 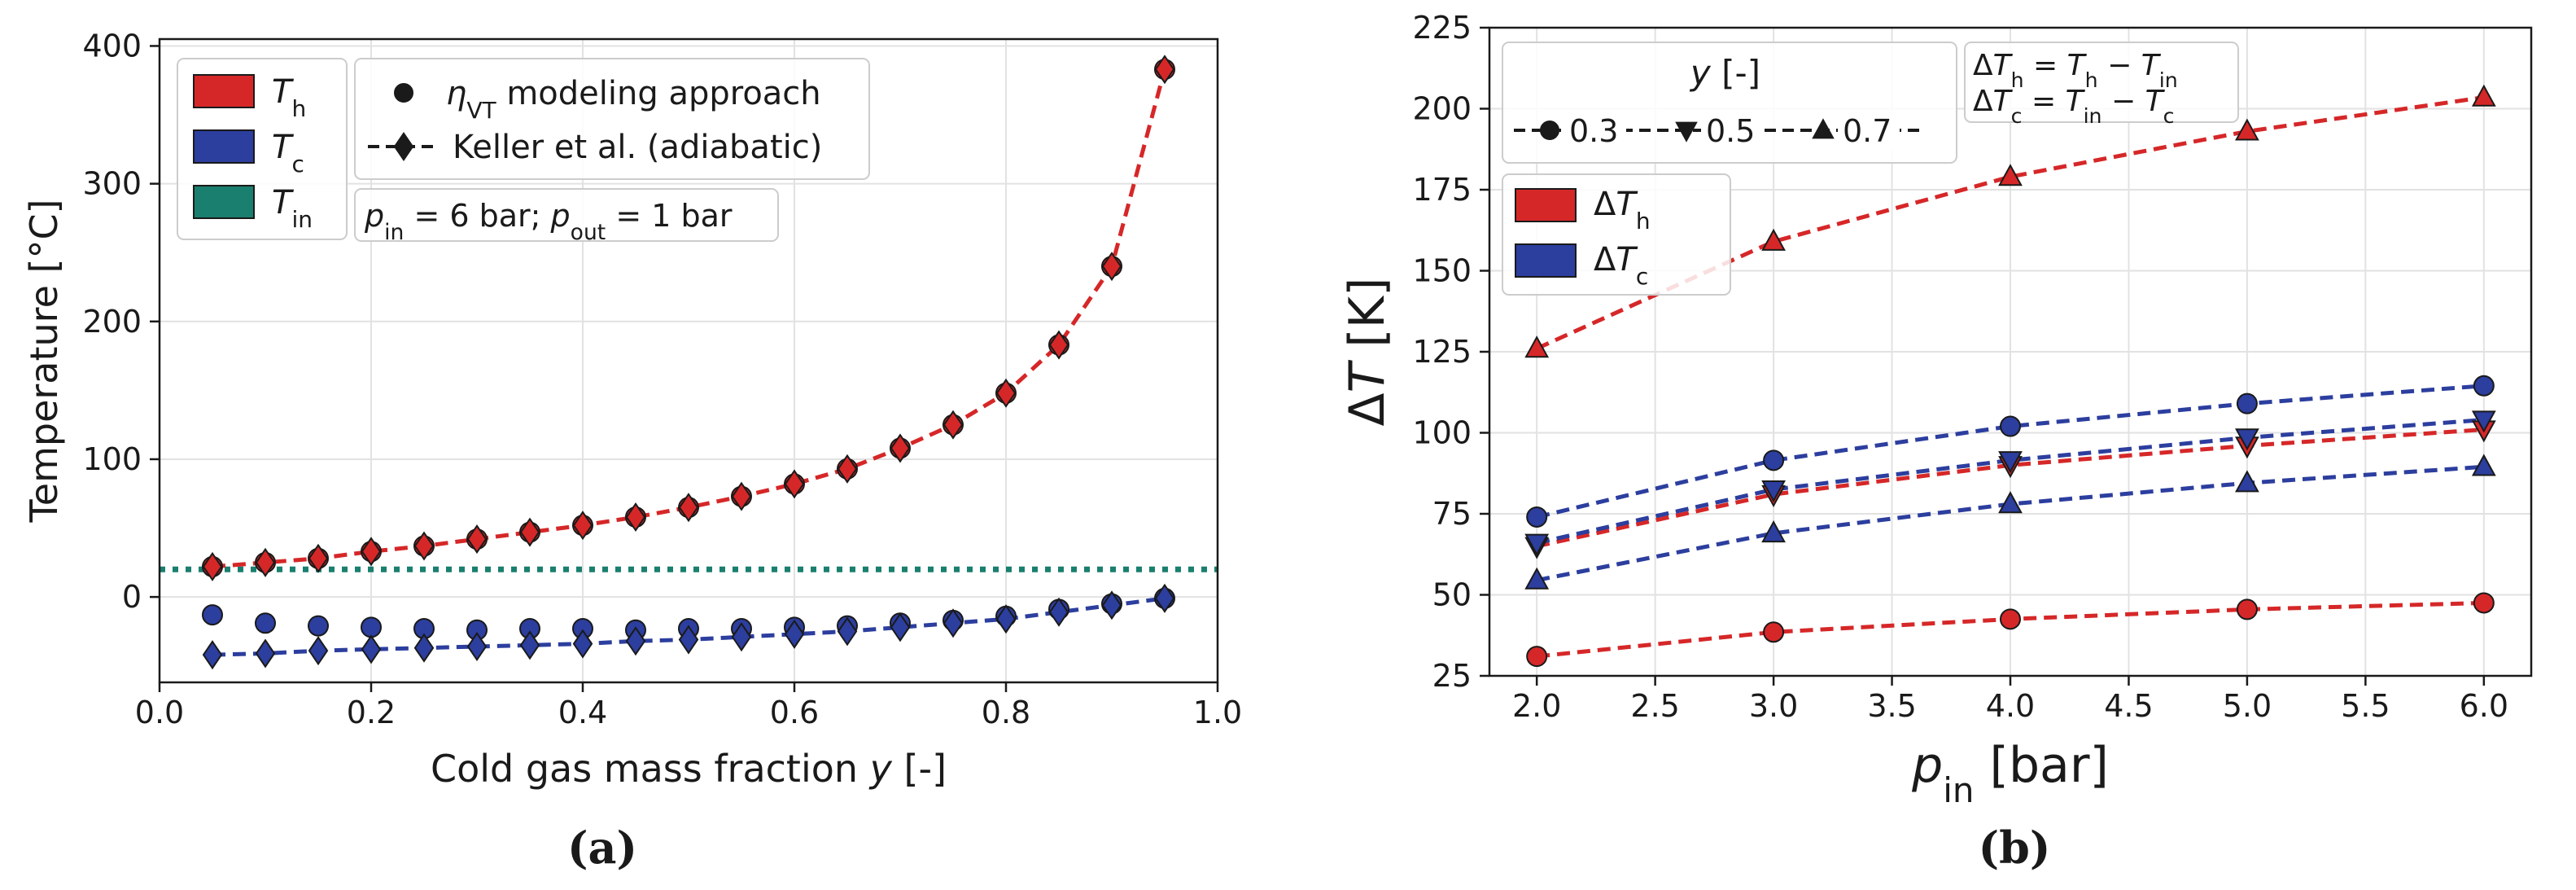 I want to click on legend-label: ΔTc, so click(x=1621, y=265).